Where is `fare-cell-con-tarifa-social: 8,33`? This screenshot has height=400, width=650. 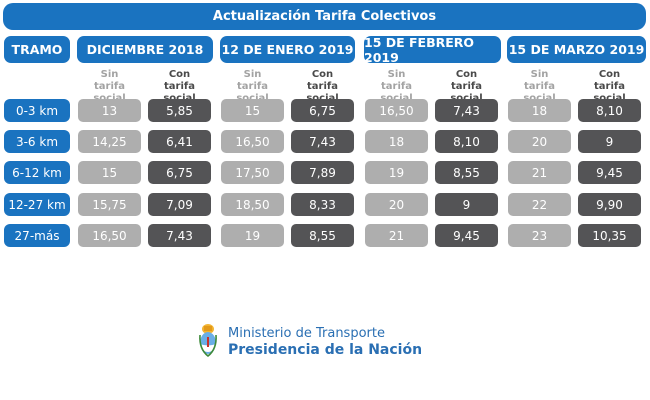 fare-cell-con-tarifa-social: 8,33 is located at coordinates (322, 204).